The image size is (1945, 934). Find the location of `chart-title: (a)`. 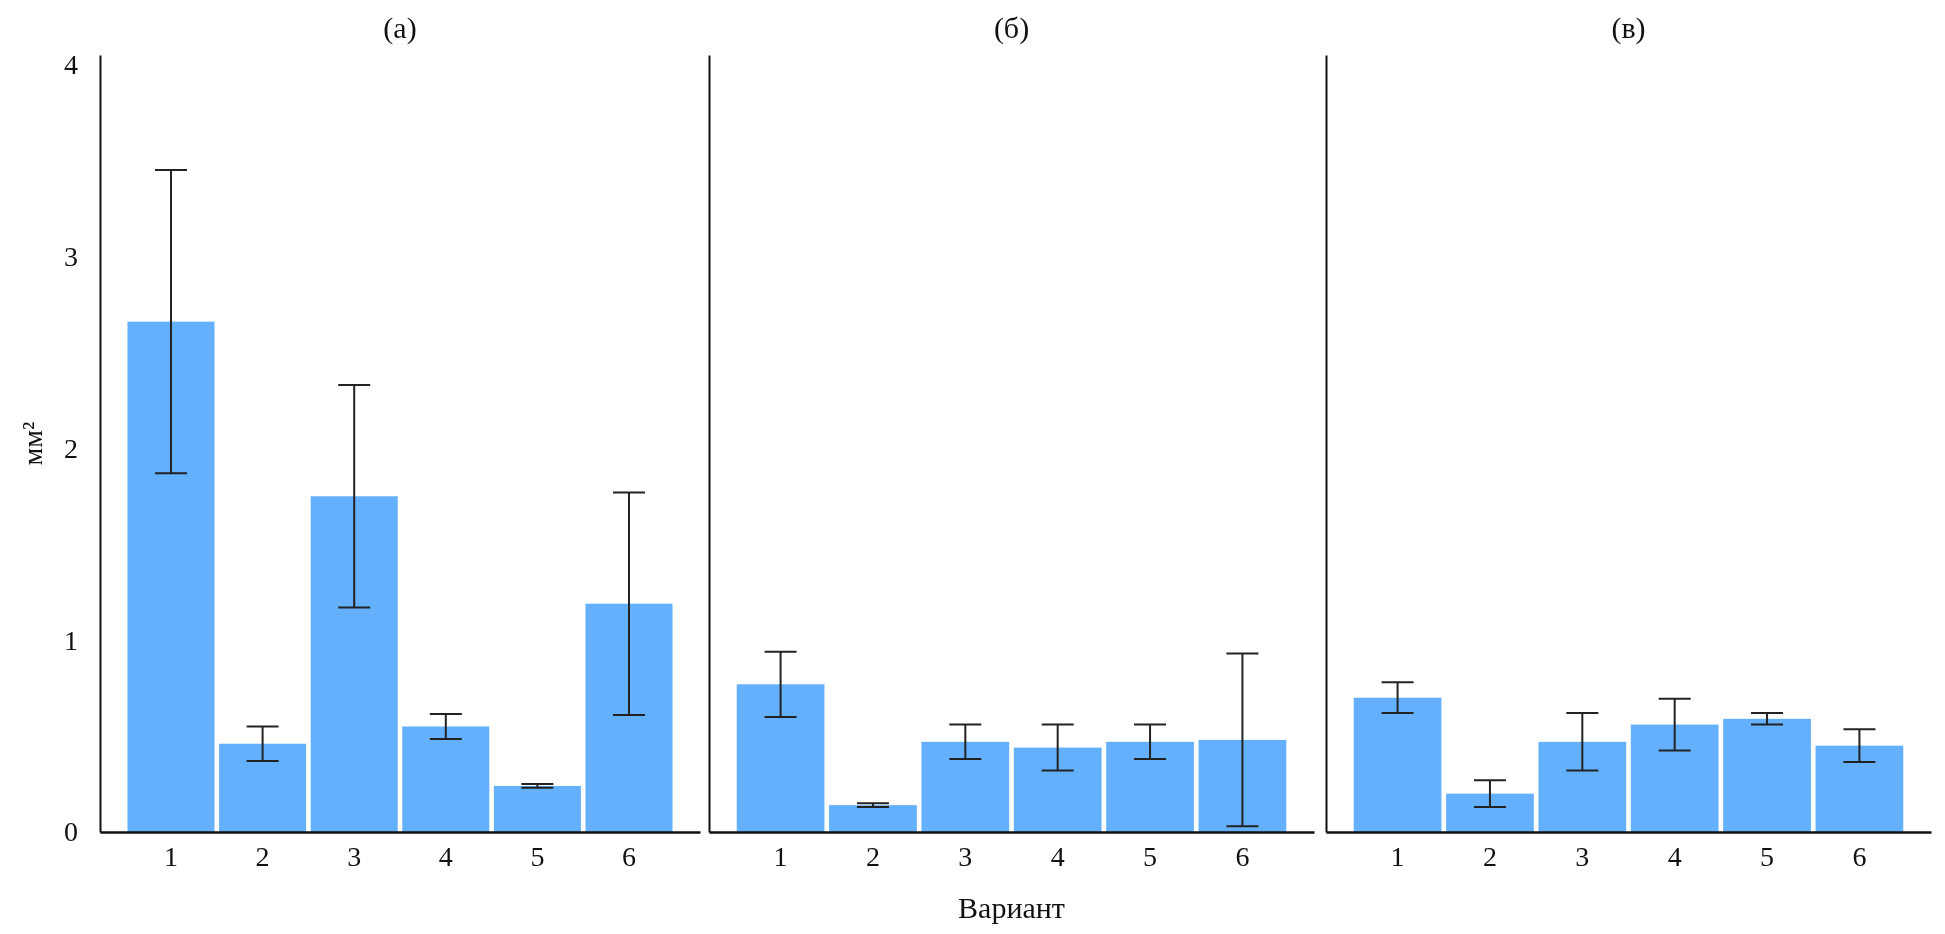

chart-title: (a) is located at coordinates (400, 28).